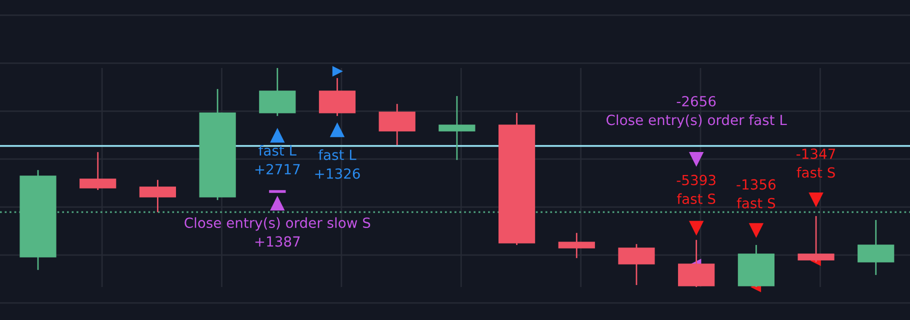 The height and width of the screenshot is (320, 910). I want to click on annotation: fast L +2717, so click(277, 159).